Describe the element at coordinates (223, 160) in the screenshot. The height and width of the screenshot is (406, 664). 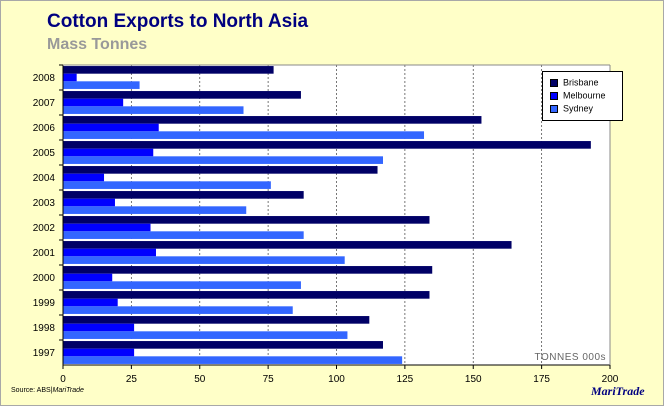
I see `bar-sydney-2005` at that location.